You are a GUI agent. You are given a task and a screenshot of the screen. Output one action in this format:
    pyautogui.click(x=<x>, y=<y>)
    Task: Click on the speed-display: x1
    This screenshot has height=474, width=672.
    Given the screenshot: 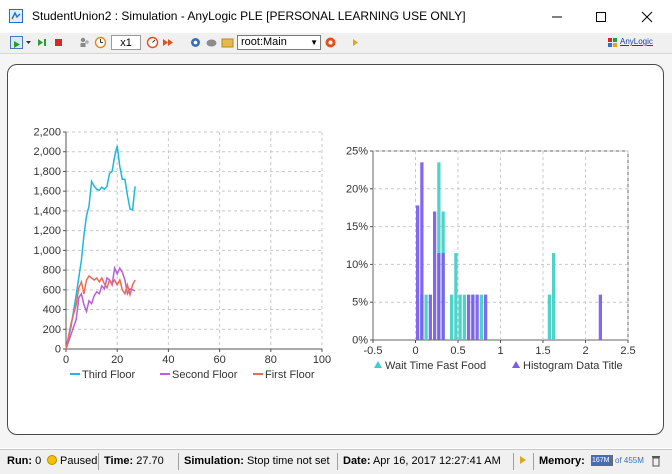 What is the action you would take?
    pyautogui.click(x=126, y=42)
    